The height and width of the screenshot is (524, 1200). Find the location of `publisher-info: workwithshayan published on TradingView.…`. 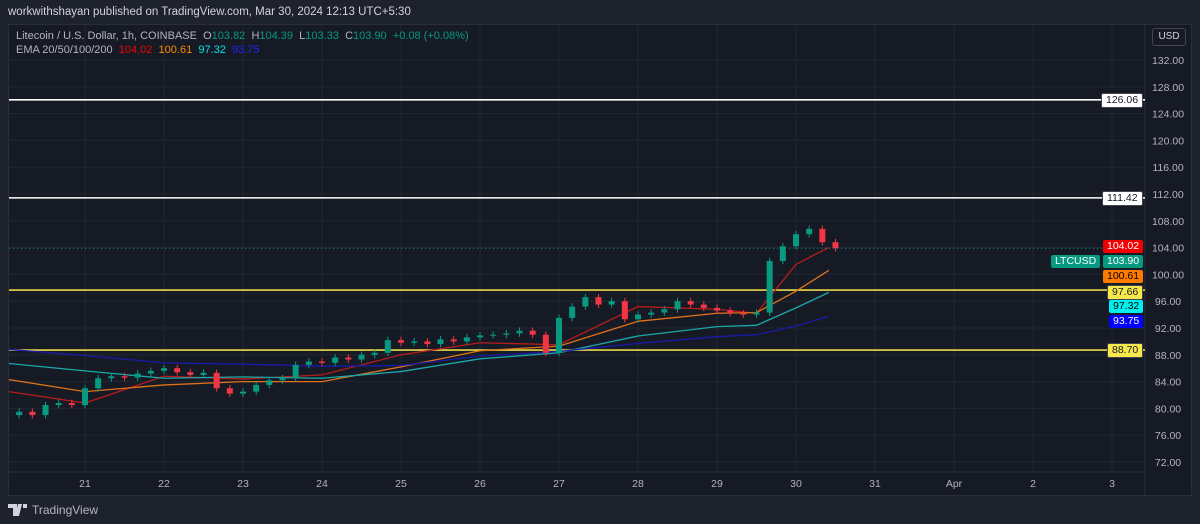

publisher-info: workwithshayan published on TradingView.… is located at coordinates (209, 12).